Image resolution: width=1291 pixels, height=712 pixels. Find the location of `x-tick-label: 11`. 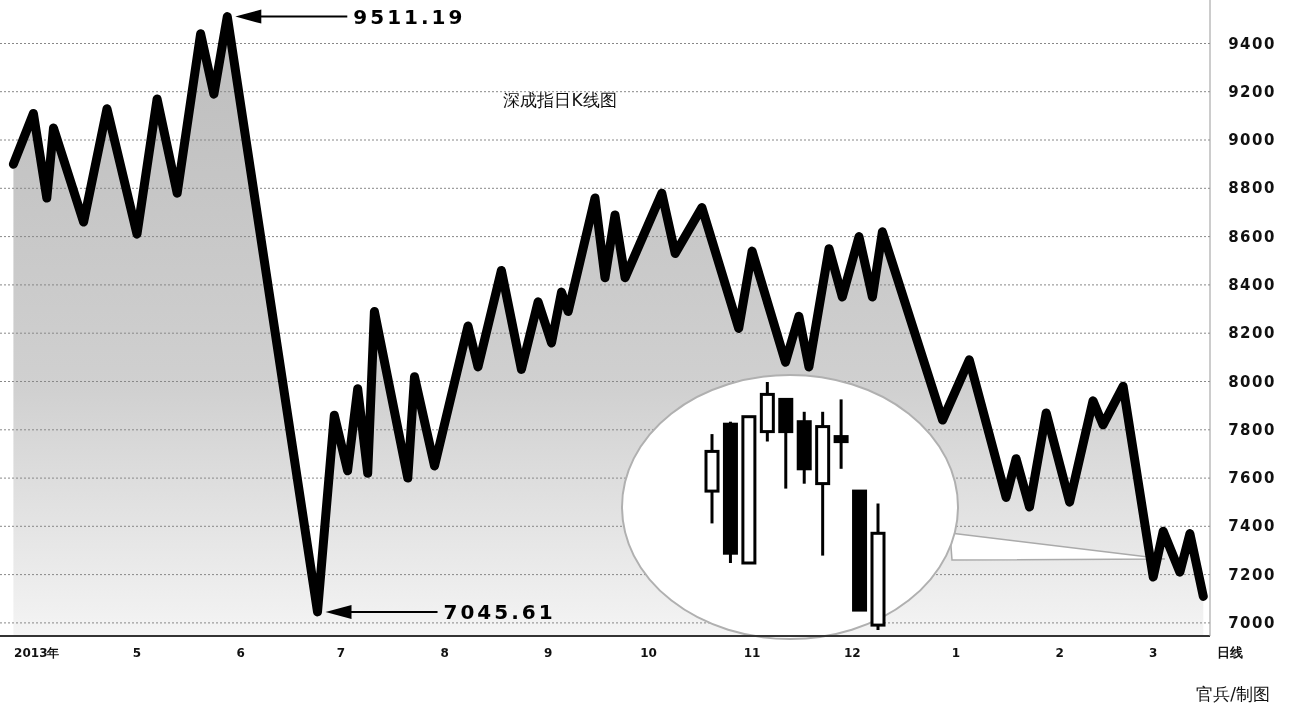

x-tick-label: 11 is located at coordinates (752, 653).